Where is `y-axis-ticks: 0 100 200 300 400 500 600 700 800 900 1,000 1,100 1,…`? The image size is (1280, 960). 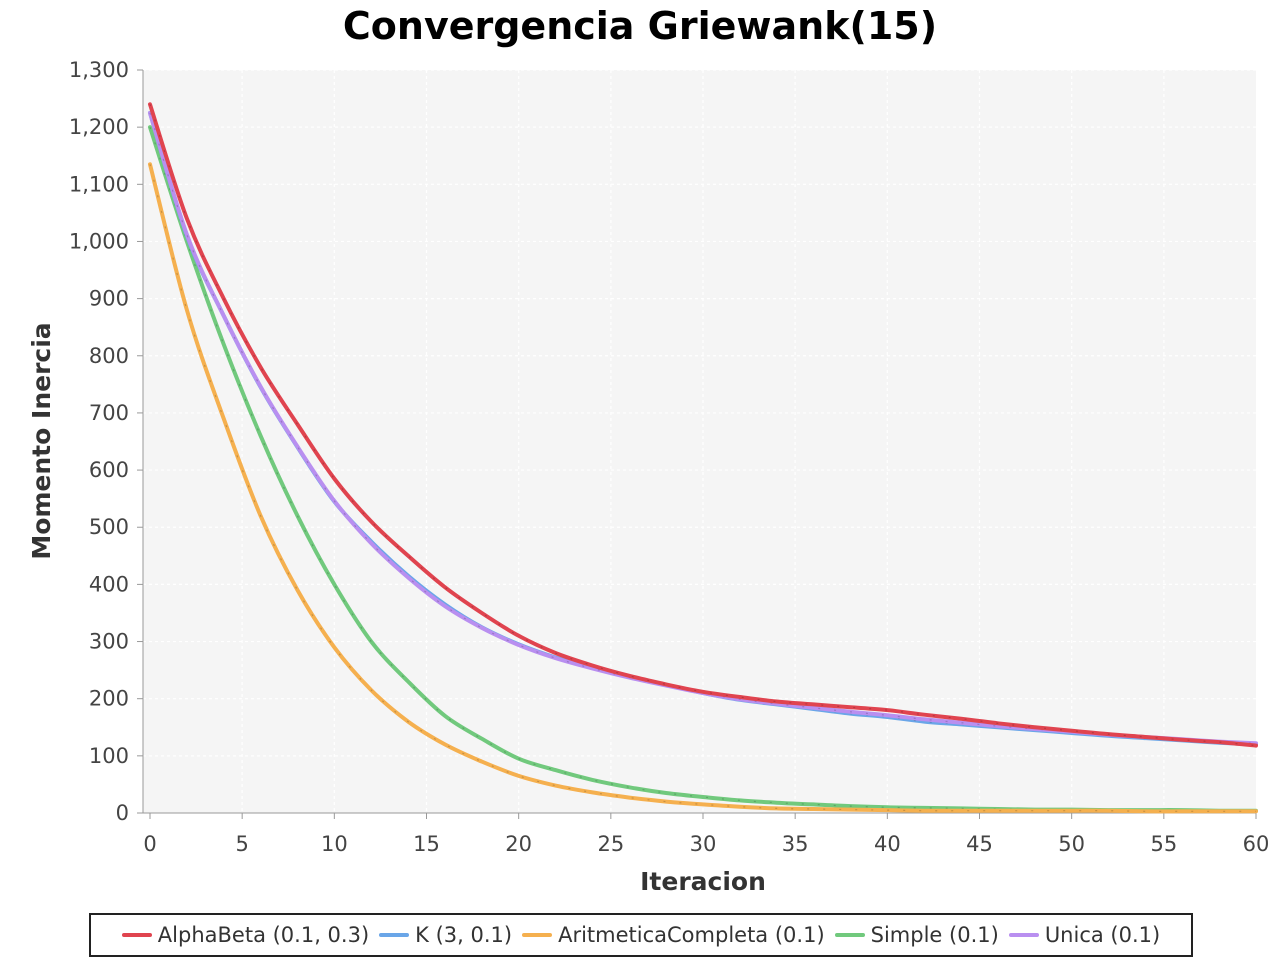
y-axis-ticks: 0 100 200 300 400 500 600 700 800 900 1,000 1,100 1,… is located at coordinates (106, 441).